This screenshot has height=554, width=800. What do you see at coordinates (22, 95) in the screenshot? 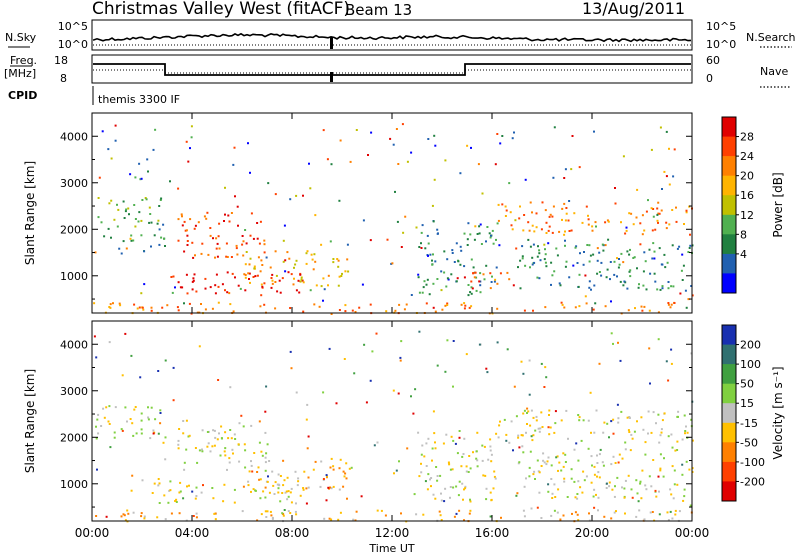
I see `cpid-label: CPID` at bounding box center [22, 95].